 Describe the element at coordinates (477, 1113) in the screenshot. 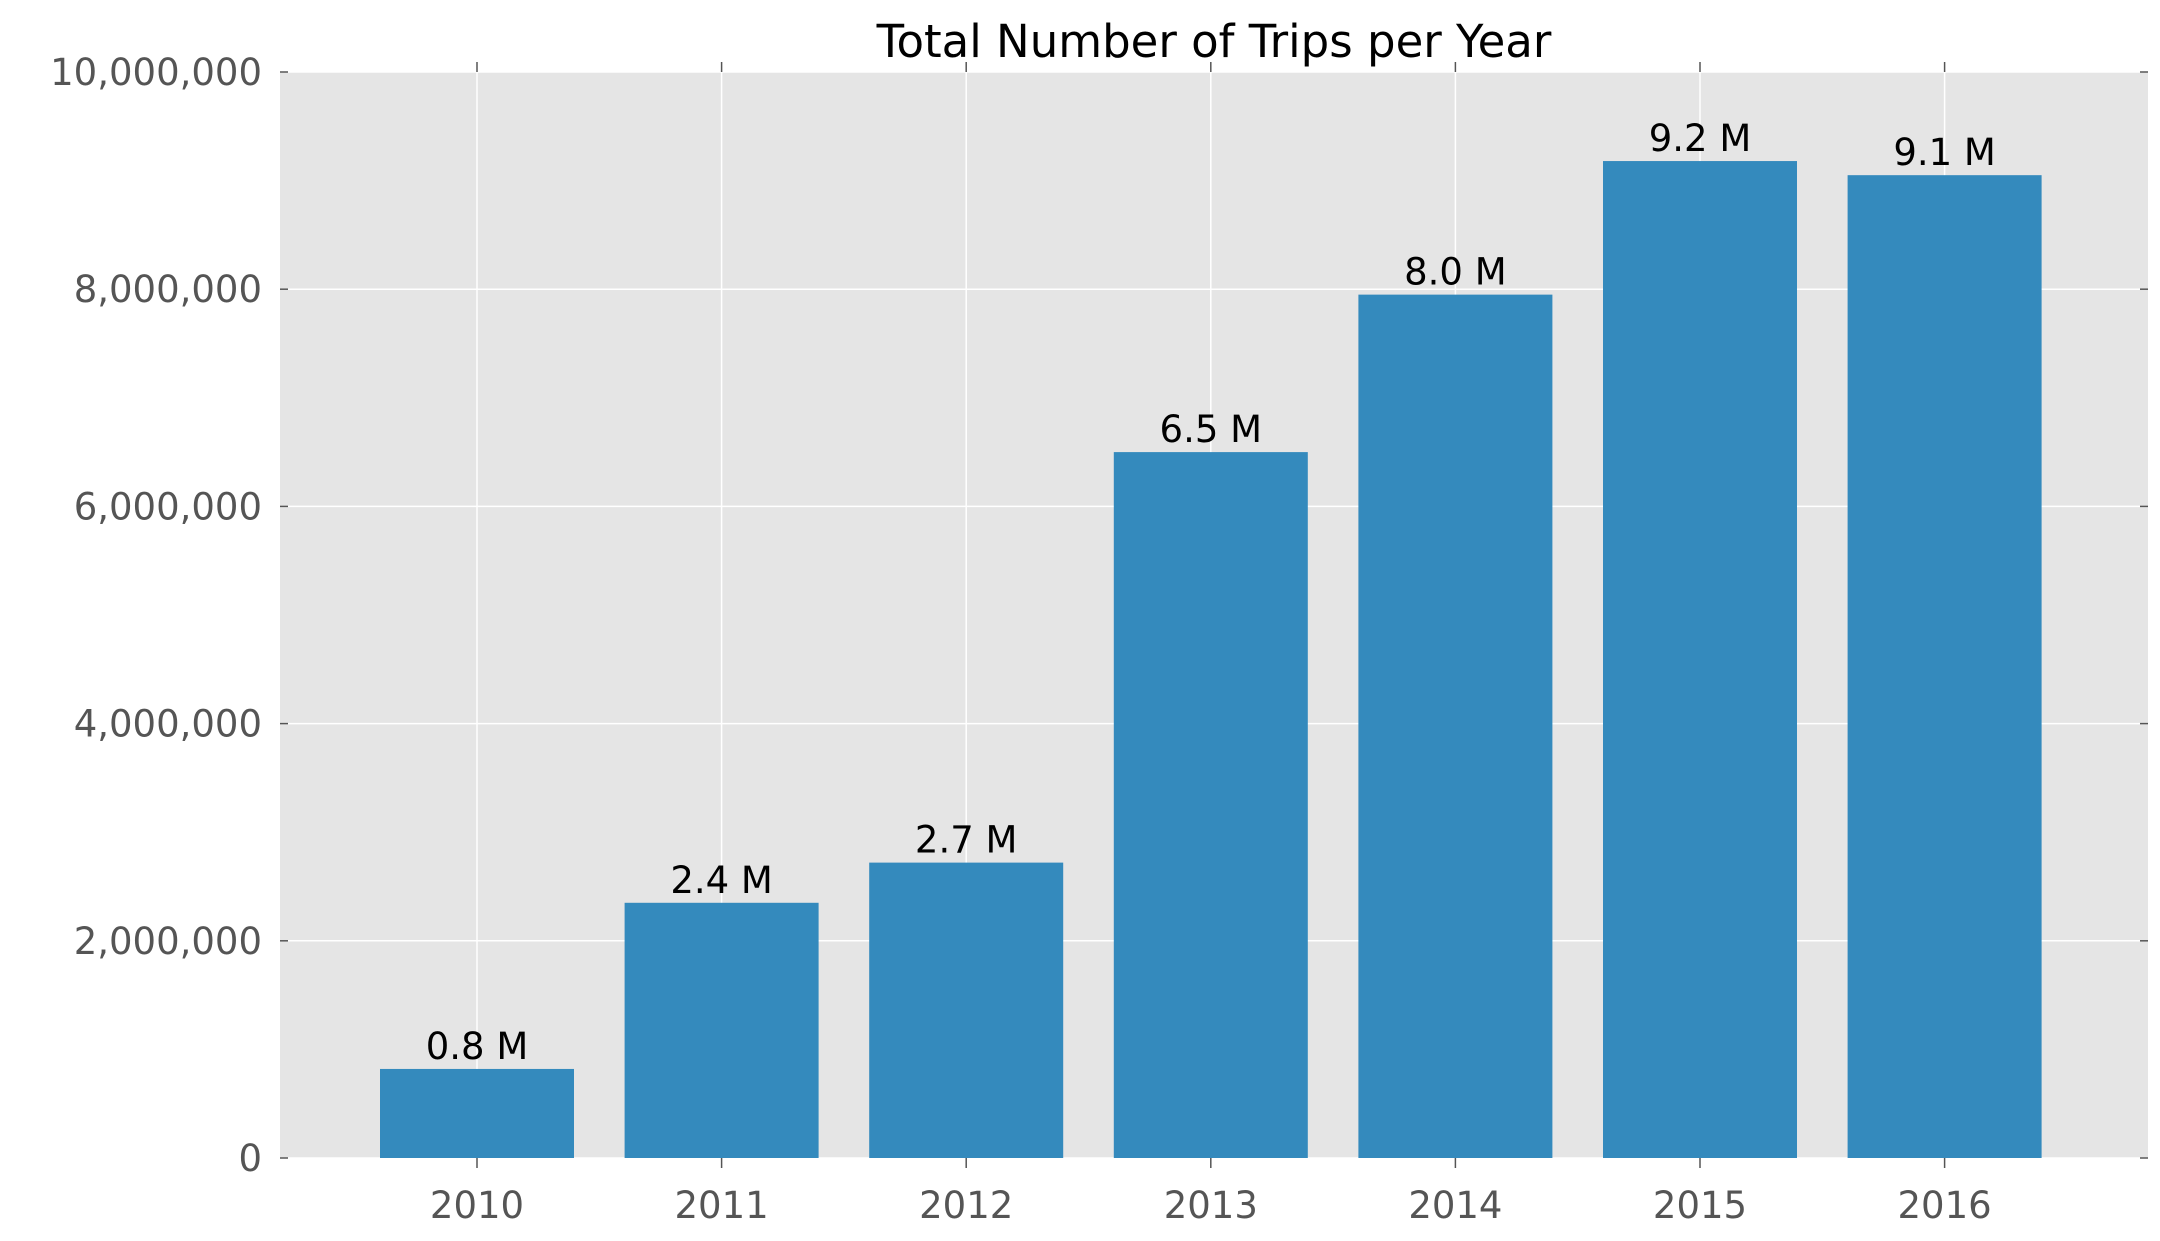

I see `bar-2010` at that location.